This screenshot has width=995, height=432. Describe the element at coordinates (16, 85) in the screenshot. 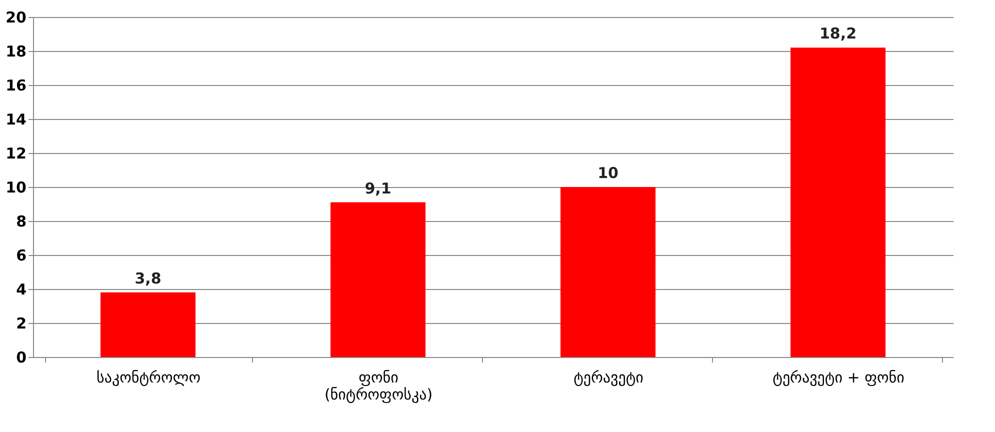

I see `y-tick-label: 16` at that location.